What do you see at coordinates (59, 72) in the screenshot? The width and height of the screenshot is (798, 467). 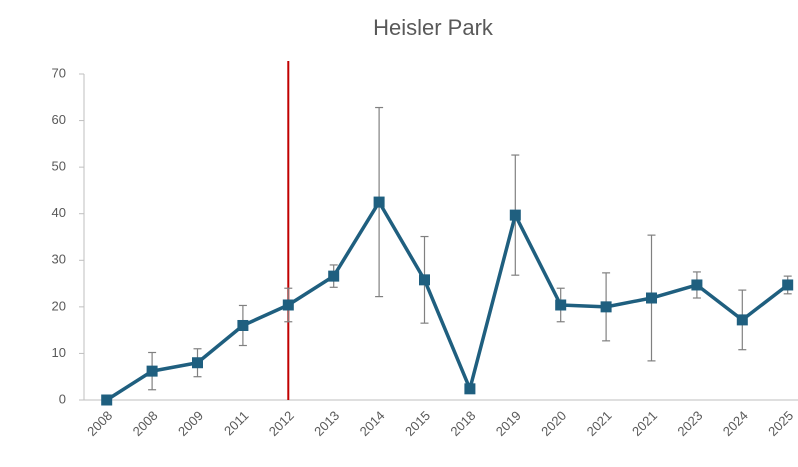 I see `y-tick-label: 70` at bounding box center [59, 72].